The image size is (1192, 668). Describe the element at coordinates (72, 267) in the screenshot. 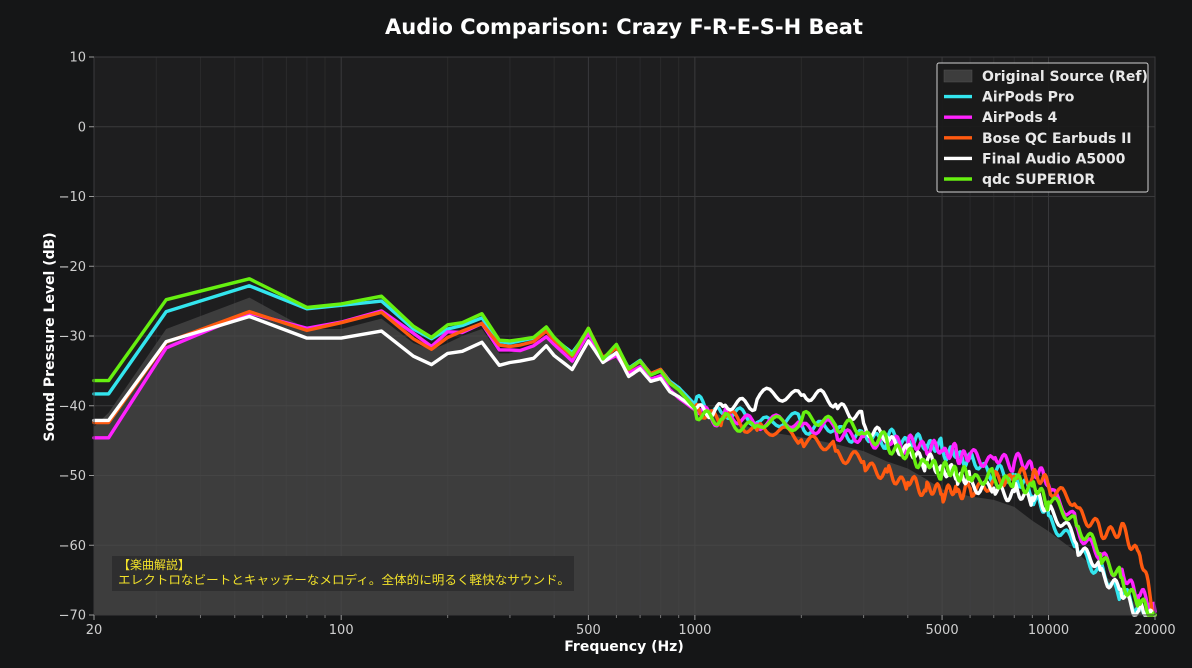

I see `y-tick-label: −20` at that location.